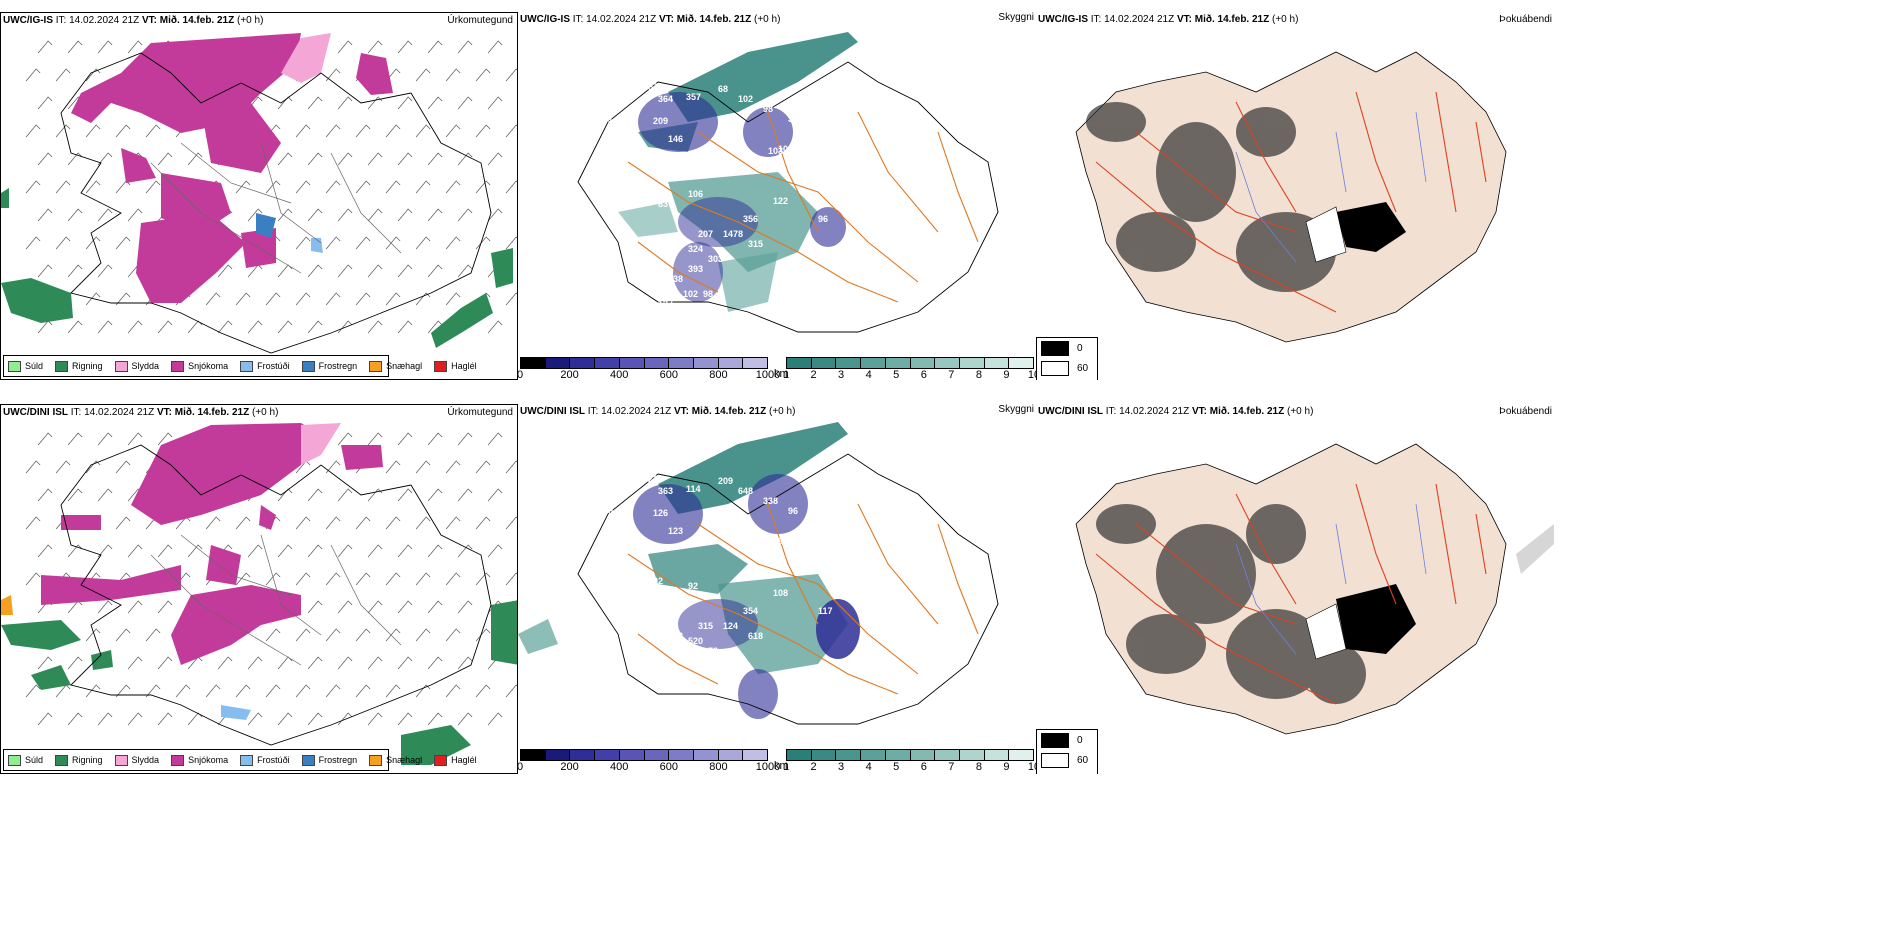 This screenshot has height=950, width=1900. Describe the element at coordinates (693, 586) in the screenshot. I see `peak-label: 92` at that location.